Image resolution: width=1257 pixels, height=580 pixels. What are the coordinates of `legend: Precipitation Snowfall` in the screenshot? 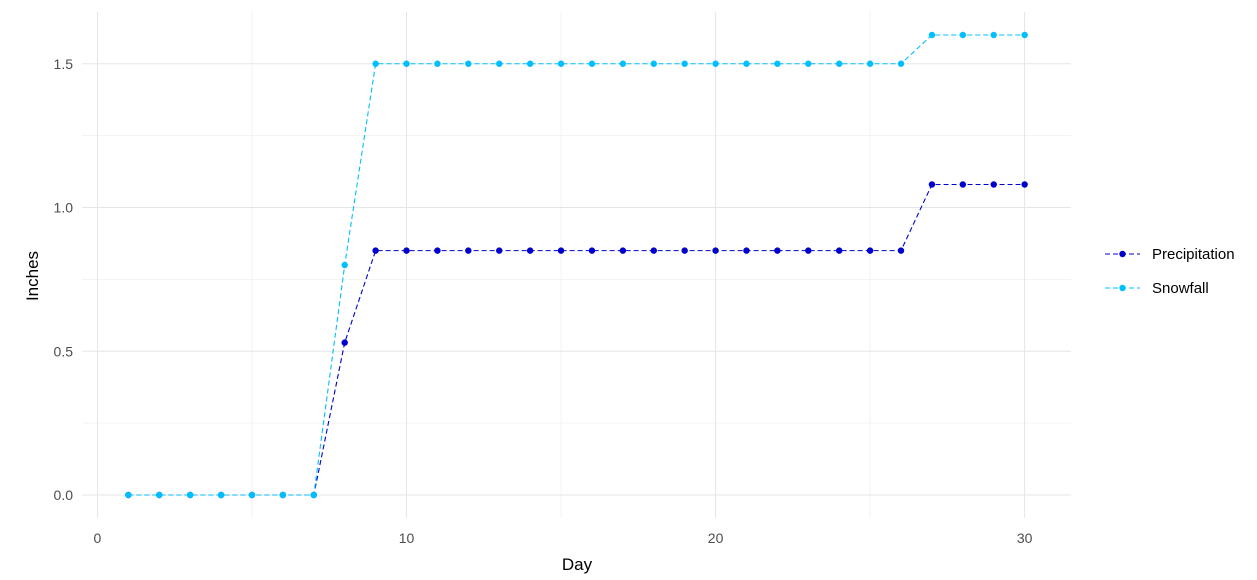 It's located at (1170, 271).